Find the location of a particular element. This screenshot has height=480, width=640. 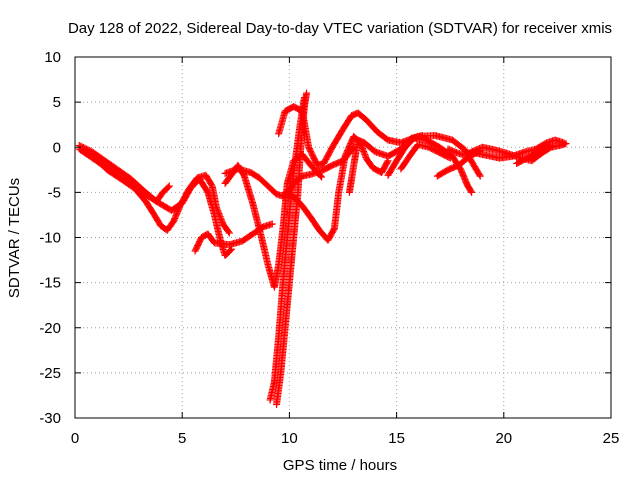

y-tick-label: -5 is located at coordinates (54, 192).